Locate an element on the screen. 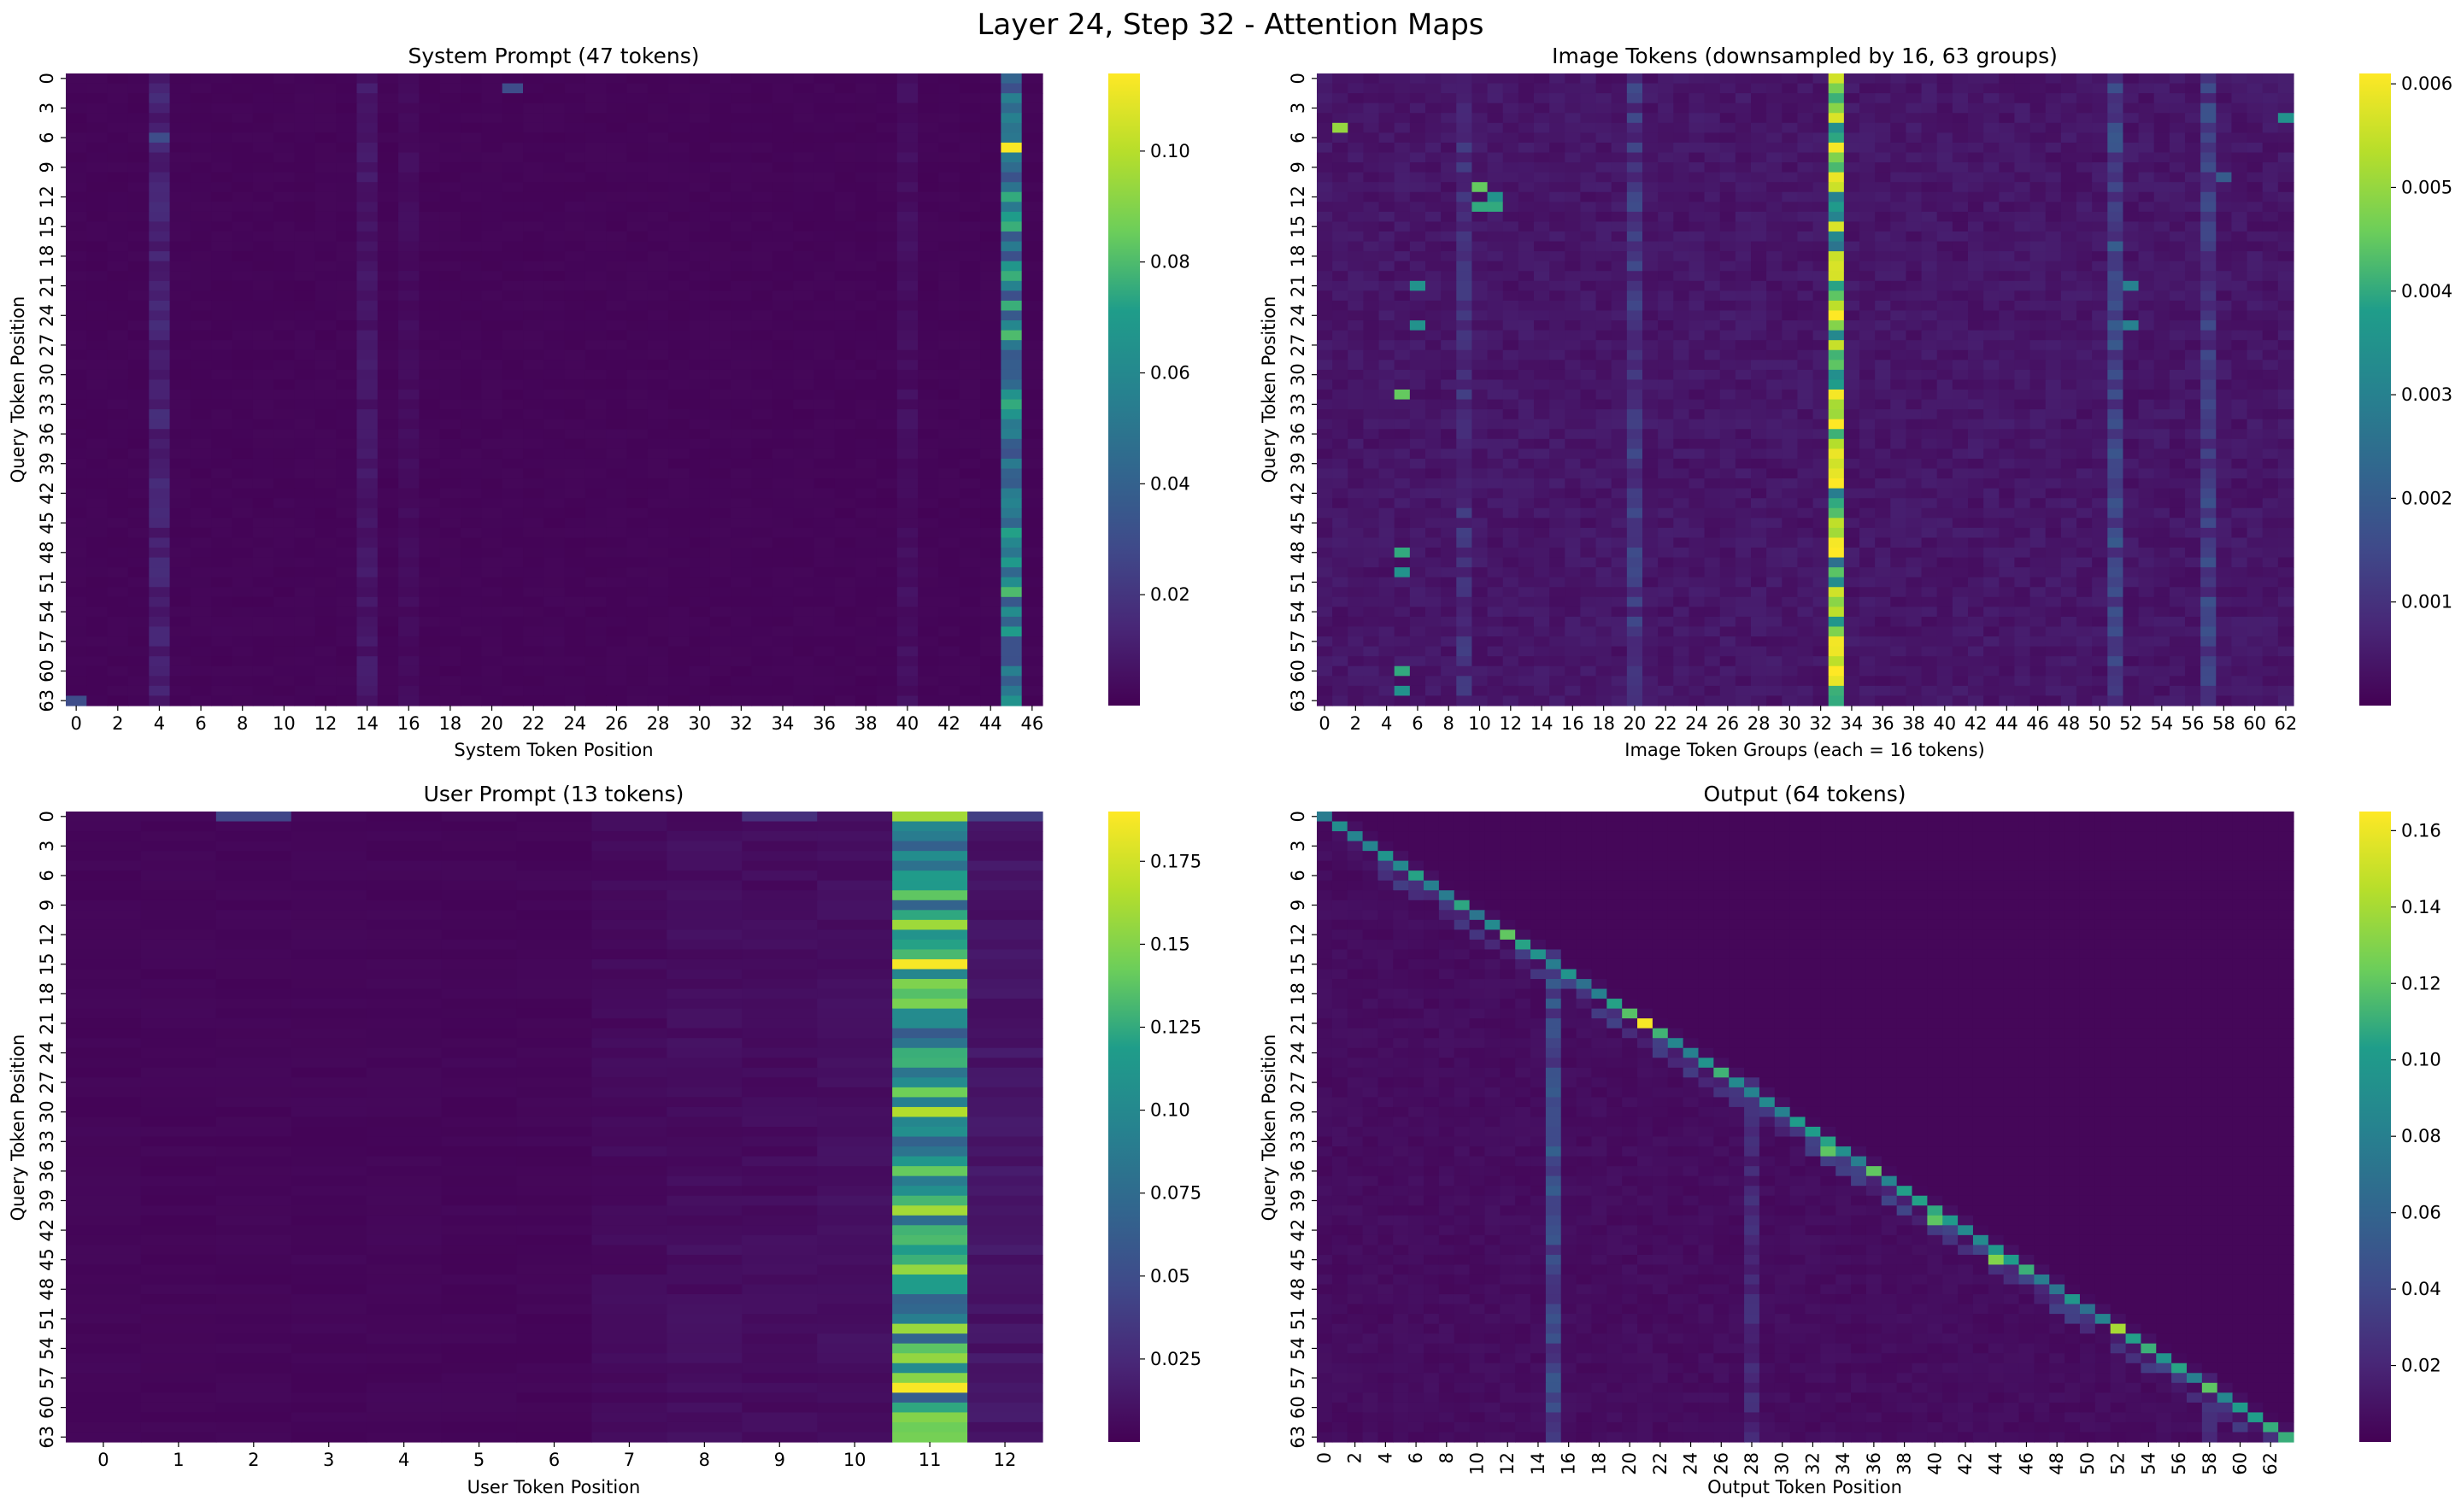 The width and height of the screenshot is (2461, 1512). x-tick-label: 16 is located at coordinates (409, 723).